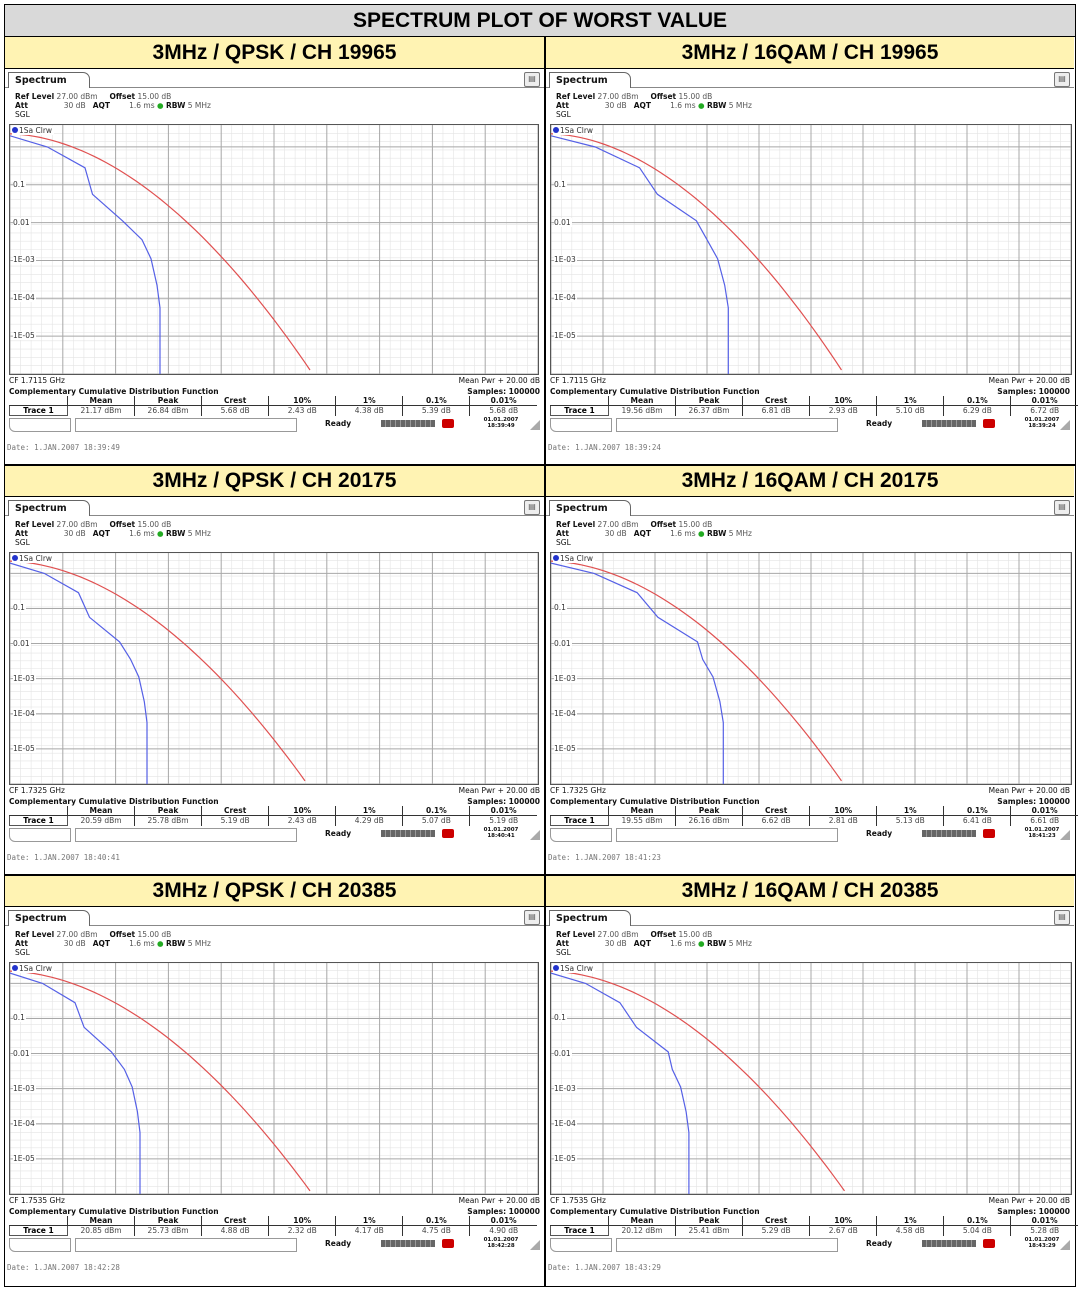 This screenshot has width=1078, height=1289. Describe the element at coordinates (810, 481) in the screenshot. I see `cell-heading: 3MHz / 16QAM / CH 20175` at that location.